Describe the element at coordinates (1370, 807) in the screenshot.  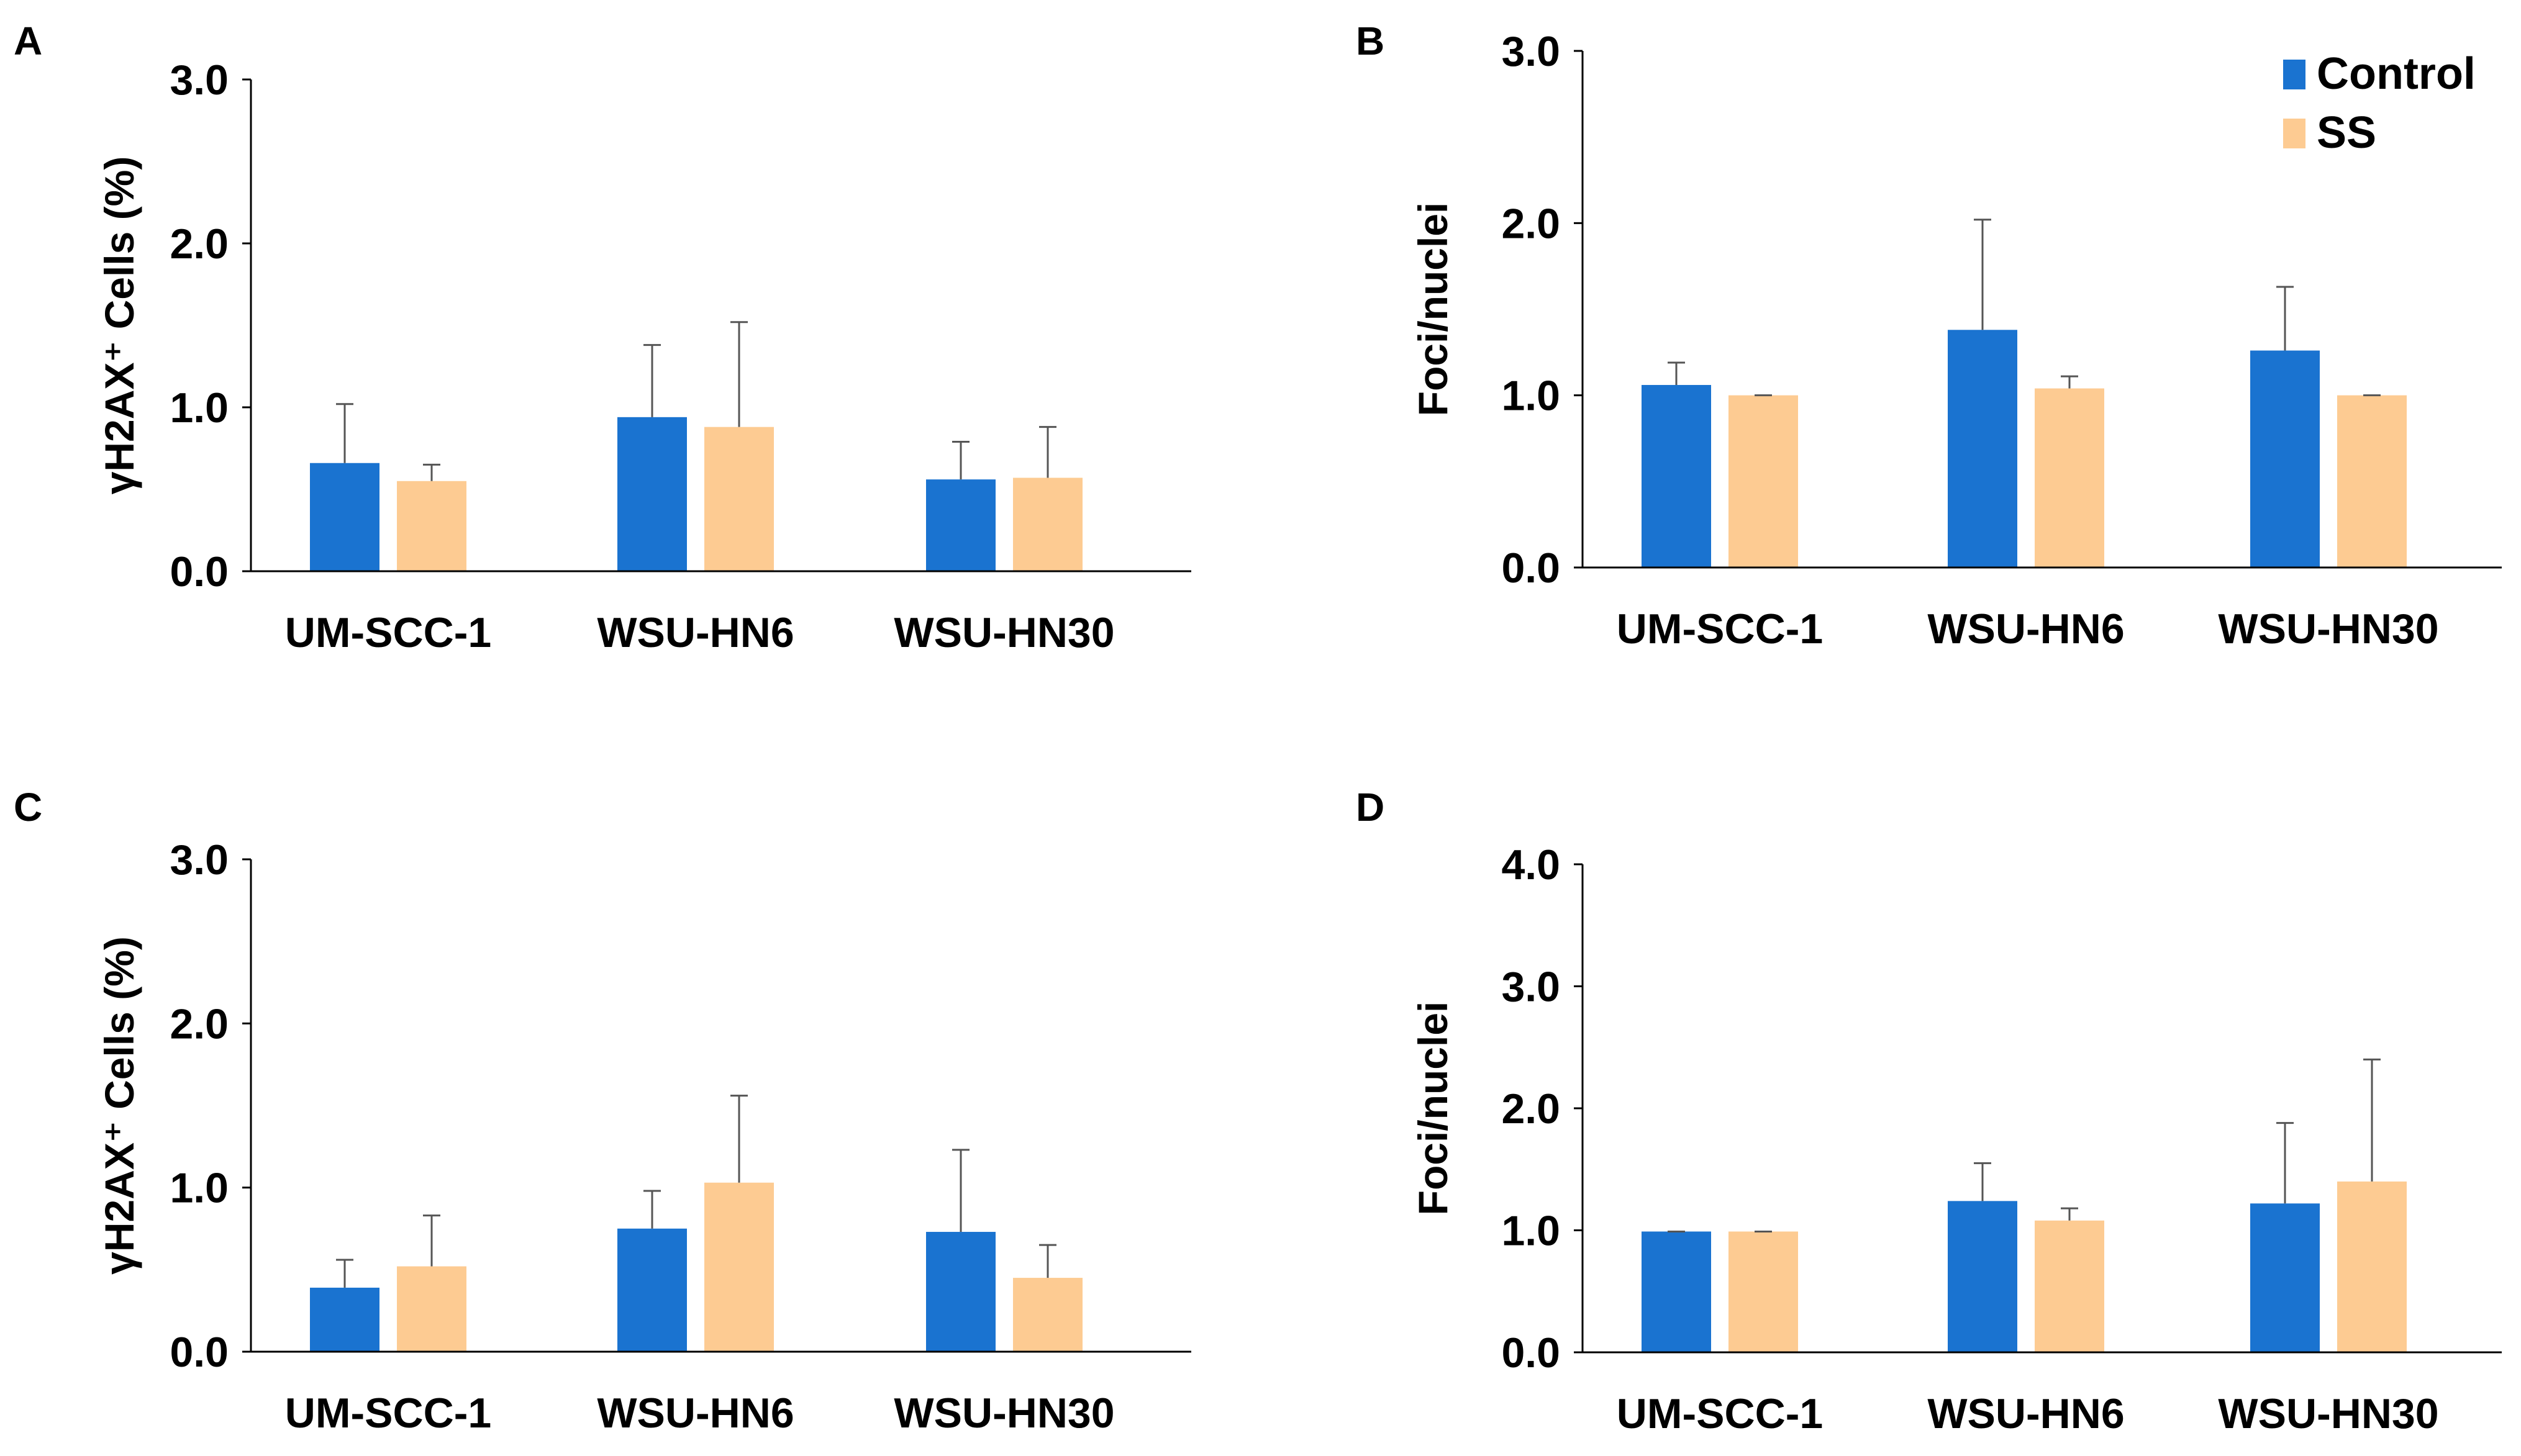
I see `panel-letter: D` at that location.